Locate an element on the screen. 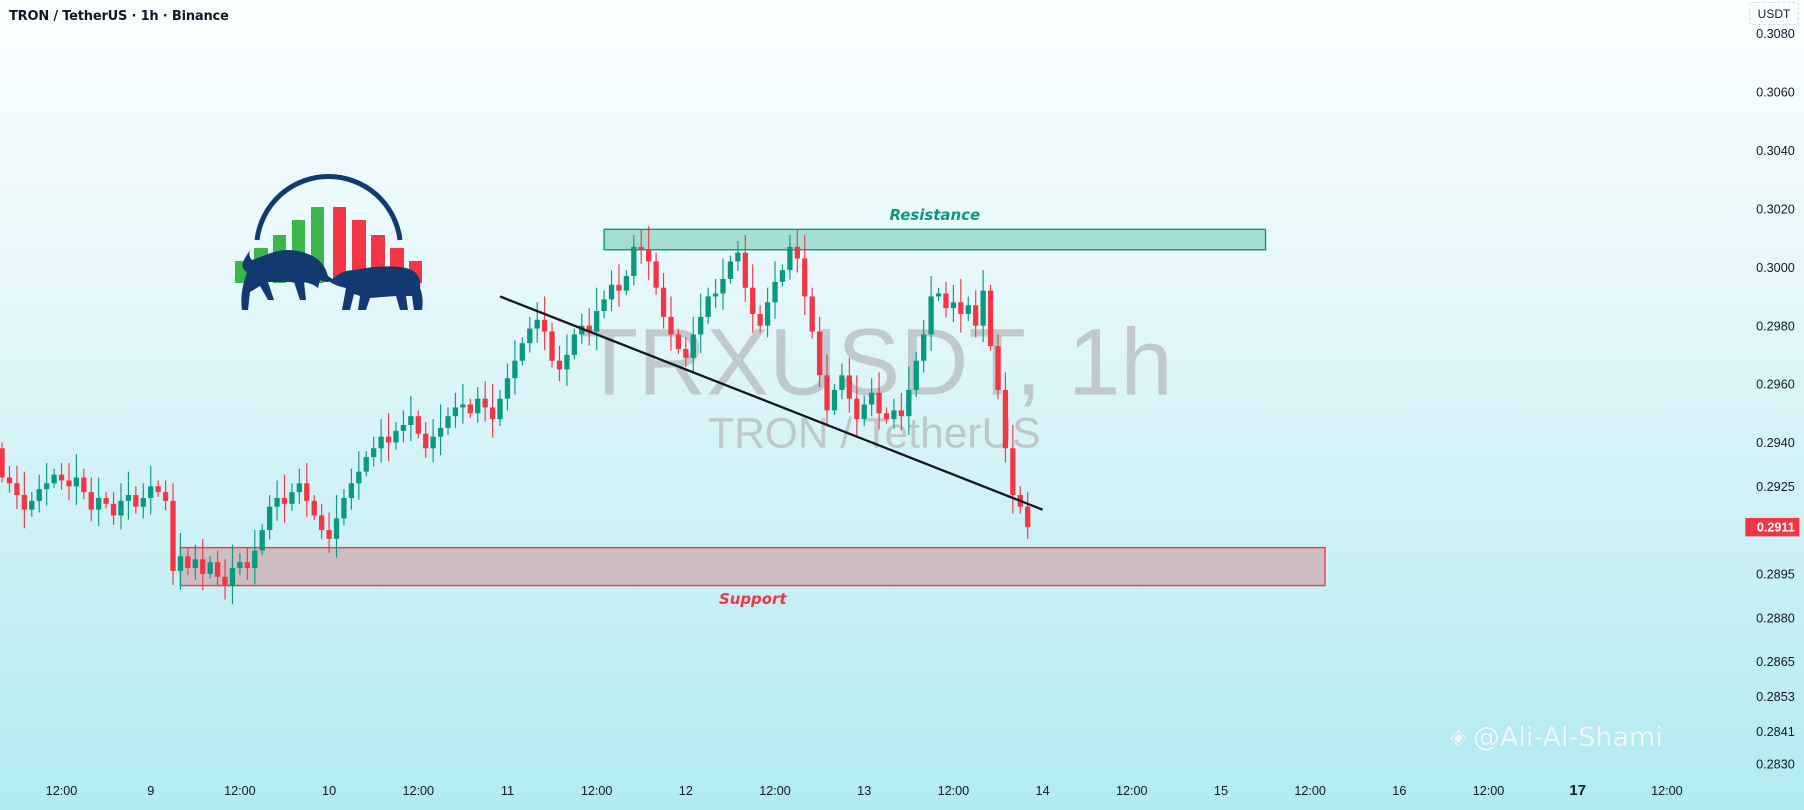 The width and height of the screenshot is (1804, 810). bull-icon is located at coordinates (287, 280).